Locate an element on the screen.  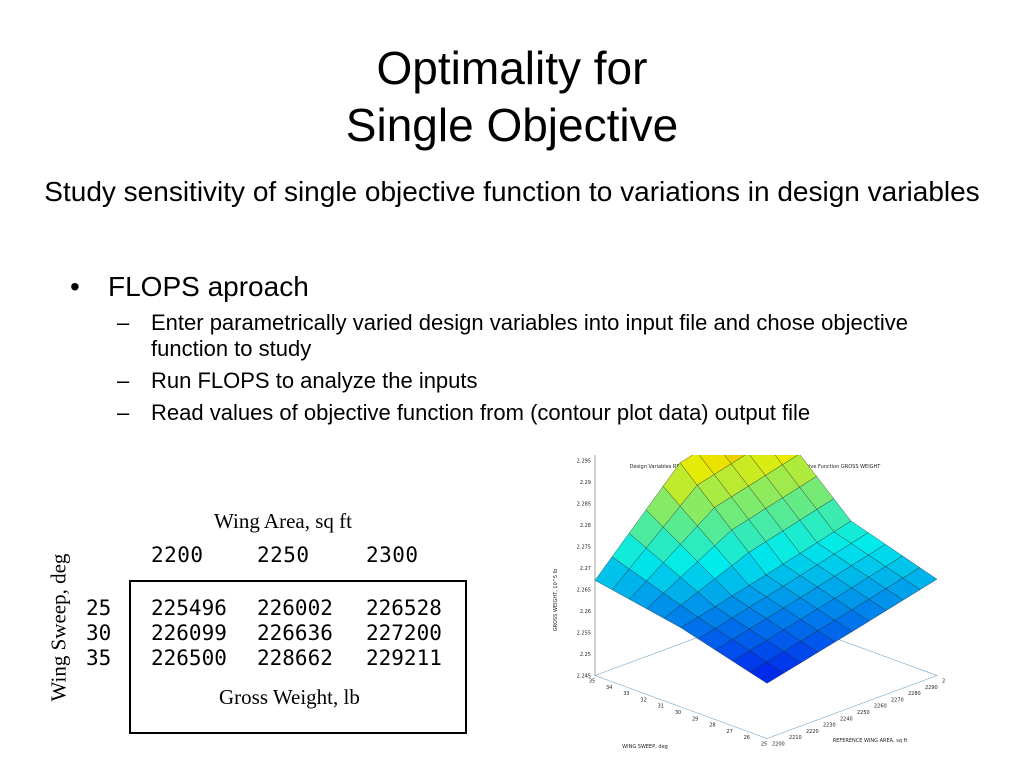
sub-bullet-text: Run FLOPS to analyze the inputs is located at coordinates (314, 380).